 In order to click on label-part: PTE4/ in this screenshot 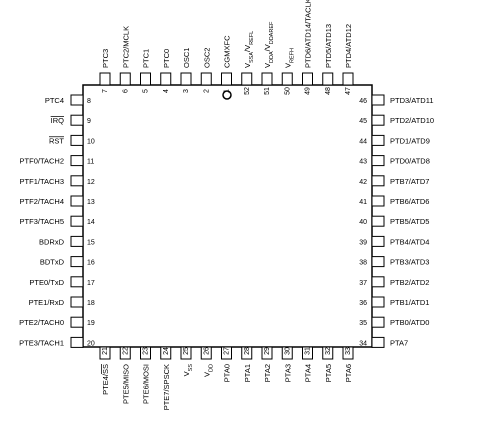, I will do `click(105, 384)`.